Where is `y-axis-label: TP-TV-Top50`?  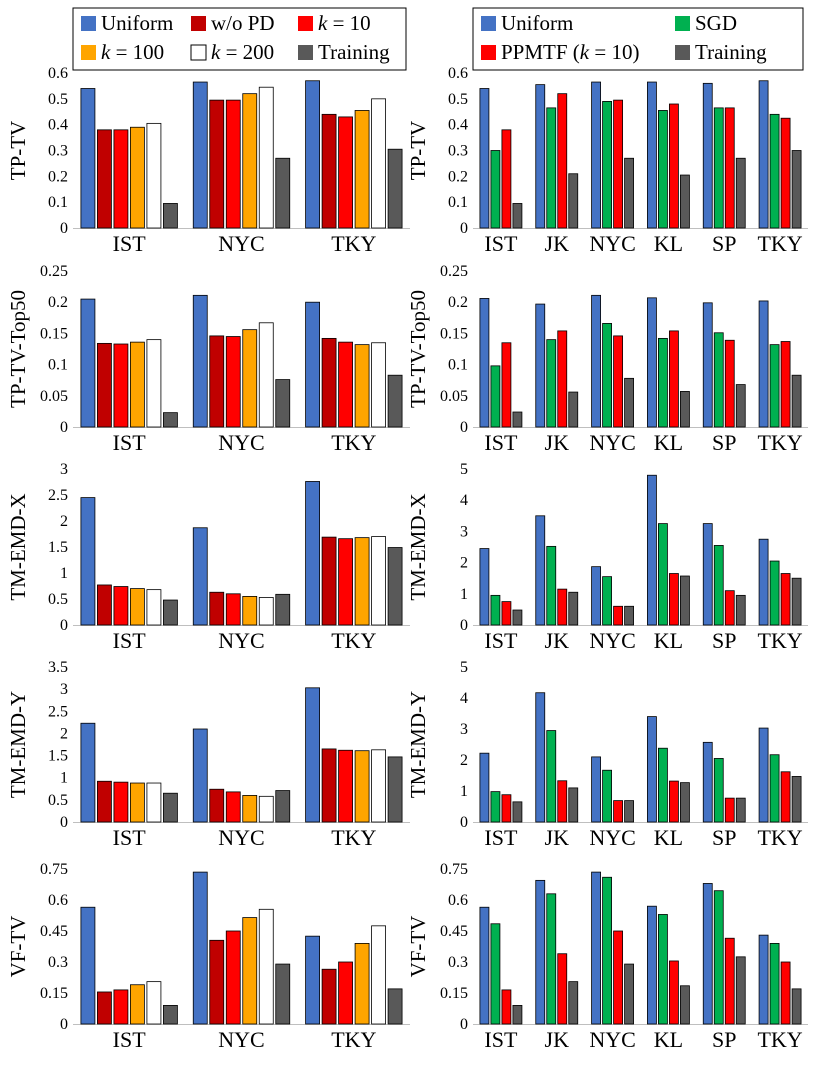
y-axis-label: TP-TV-Top50 is located at coordinates (418, 349).